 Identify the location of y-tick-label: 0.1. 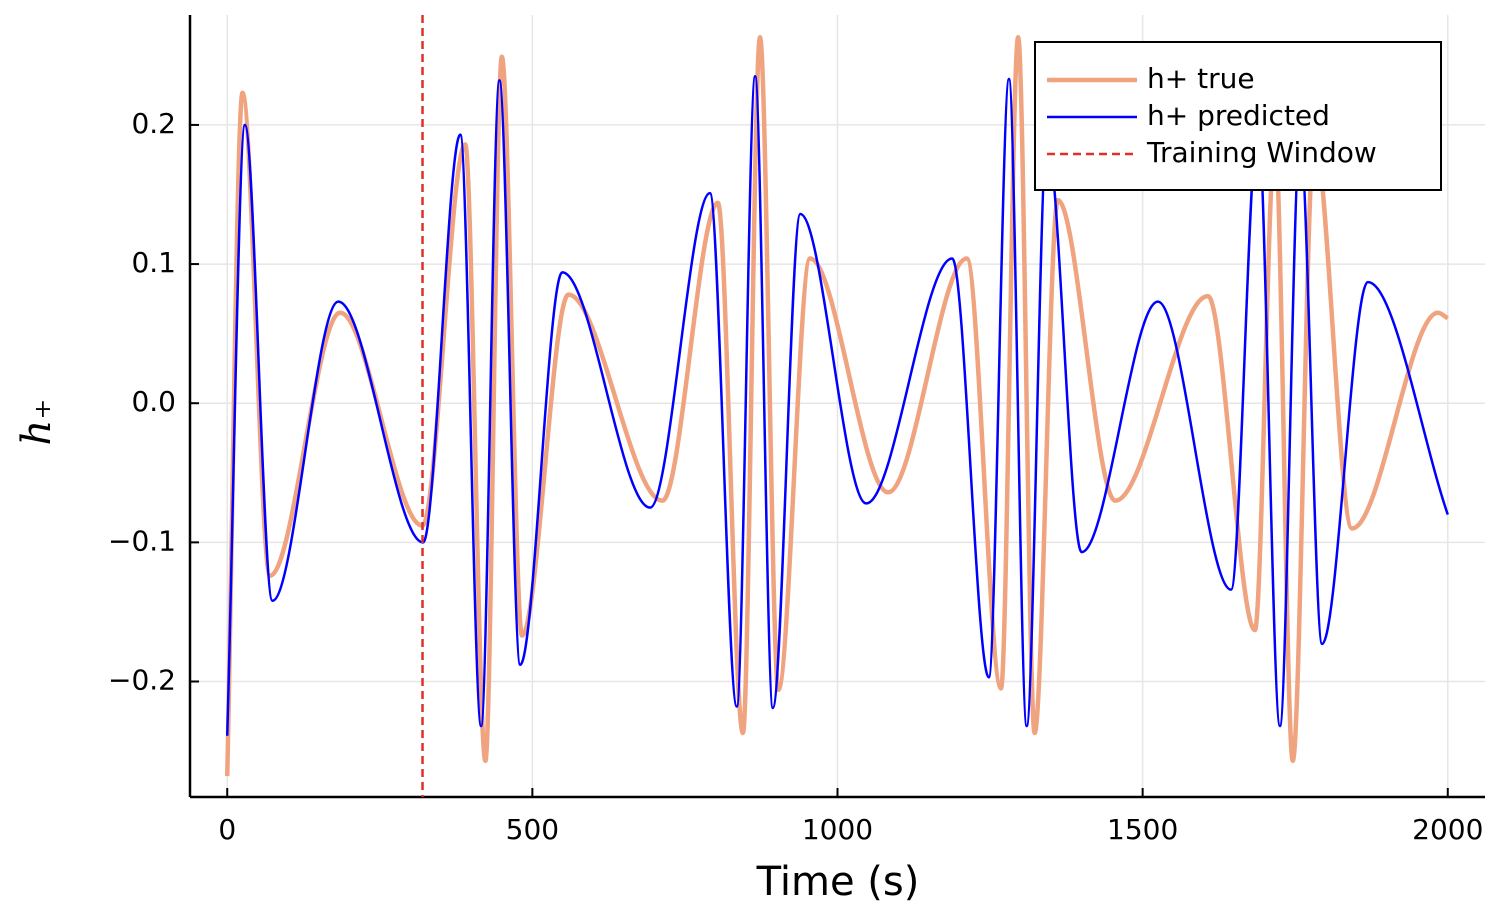
(153, 262).